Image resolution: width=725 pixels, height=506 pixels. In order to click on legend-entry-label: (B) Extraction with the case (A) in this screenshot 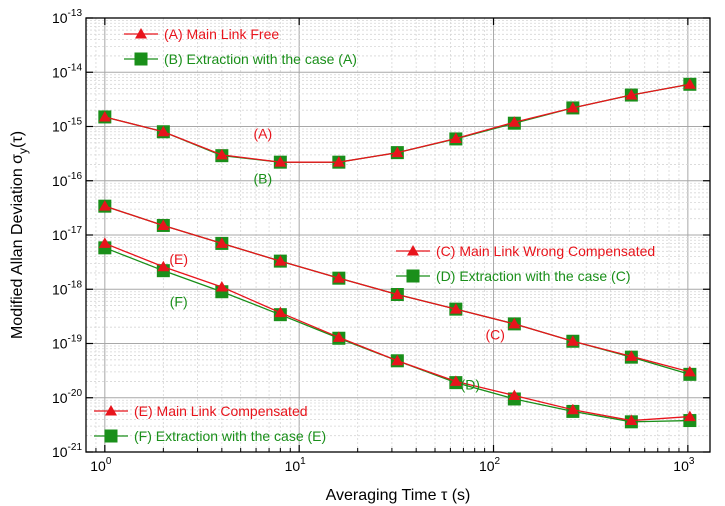, I will do `click(260, 59)`.